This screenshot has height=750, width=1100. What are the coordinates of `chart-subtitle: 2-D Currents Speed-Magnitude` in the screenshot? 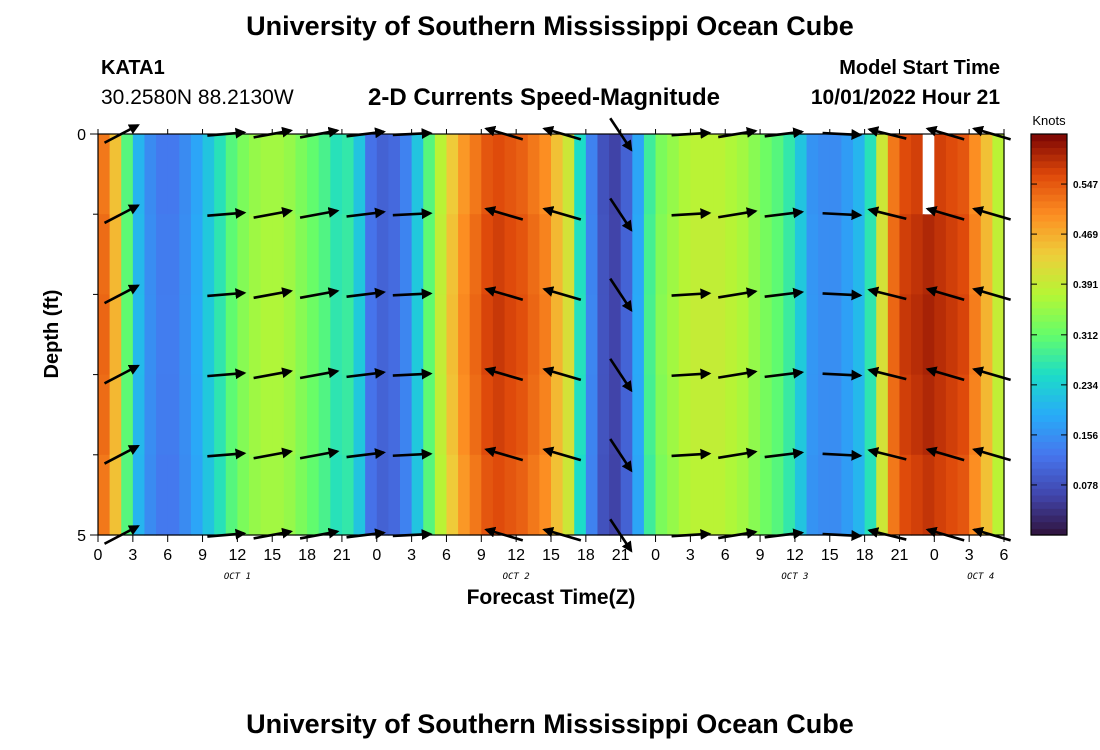 It's located at (544, 97).